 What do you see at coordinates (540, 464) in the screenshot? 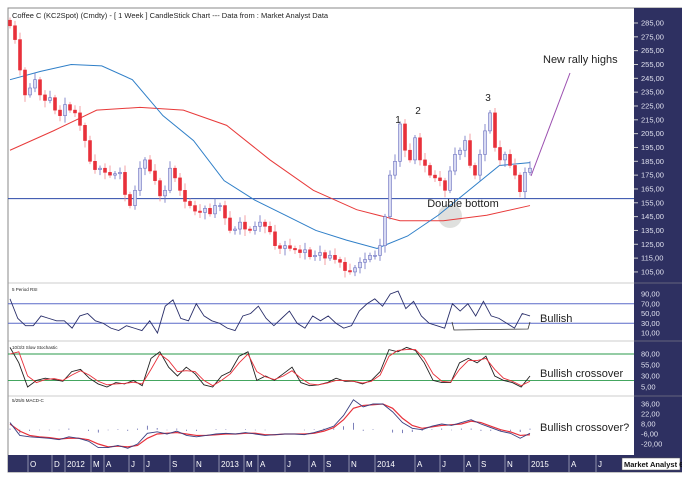
I see `date-label: 2015` at bounding box center [540, 464].